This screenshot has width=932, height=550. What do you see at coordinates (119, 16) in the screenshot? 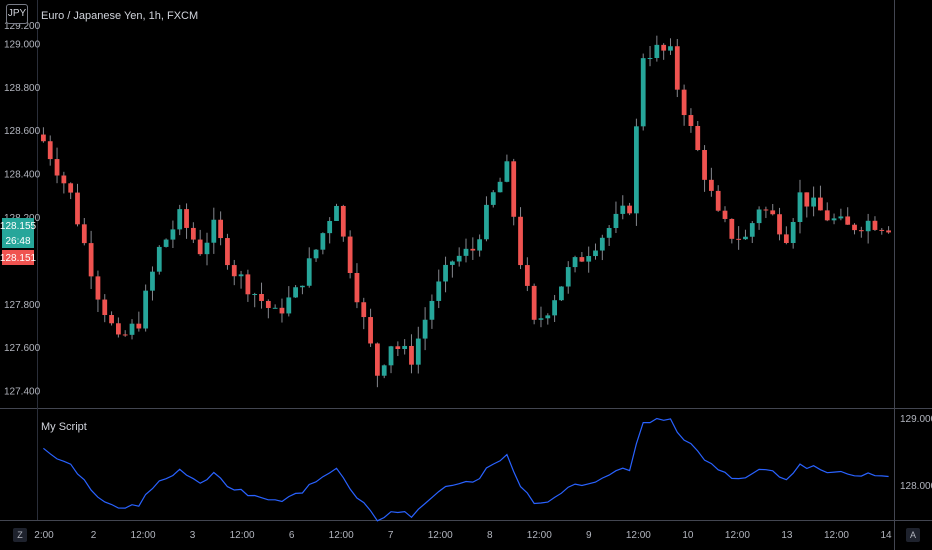
I see `chart-title: Euro / Japanese Yen, 1h, FXCM` at bounding box center [119, 16].